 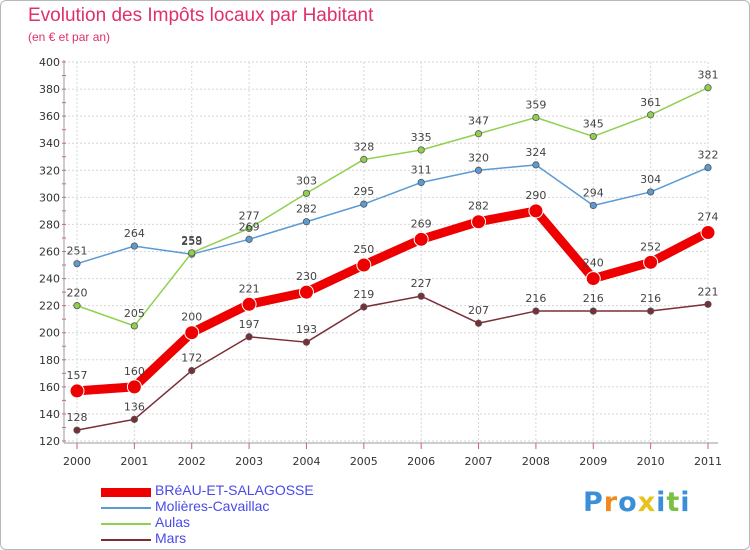 I want to click on data-label: 345, so click(x=593, y=123).